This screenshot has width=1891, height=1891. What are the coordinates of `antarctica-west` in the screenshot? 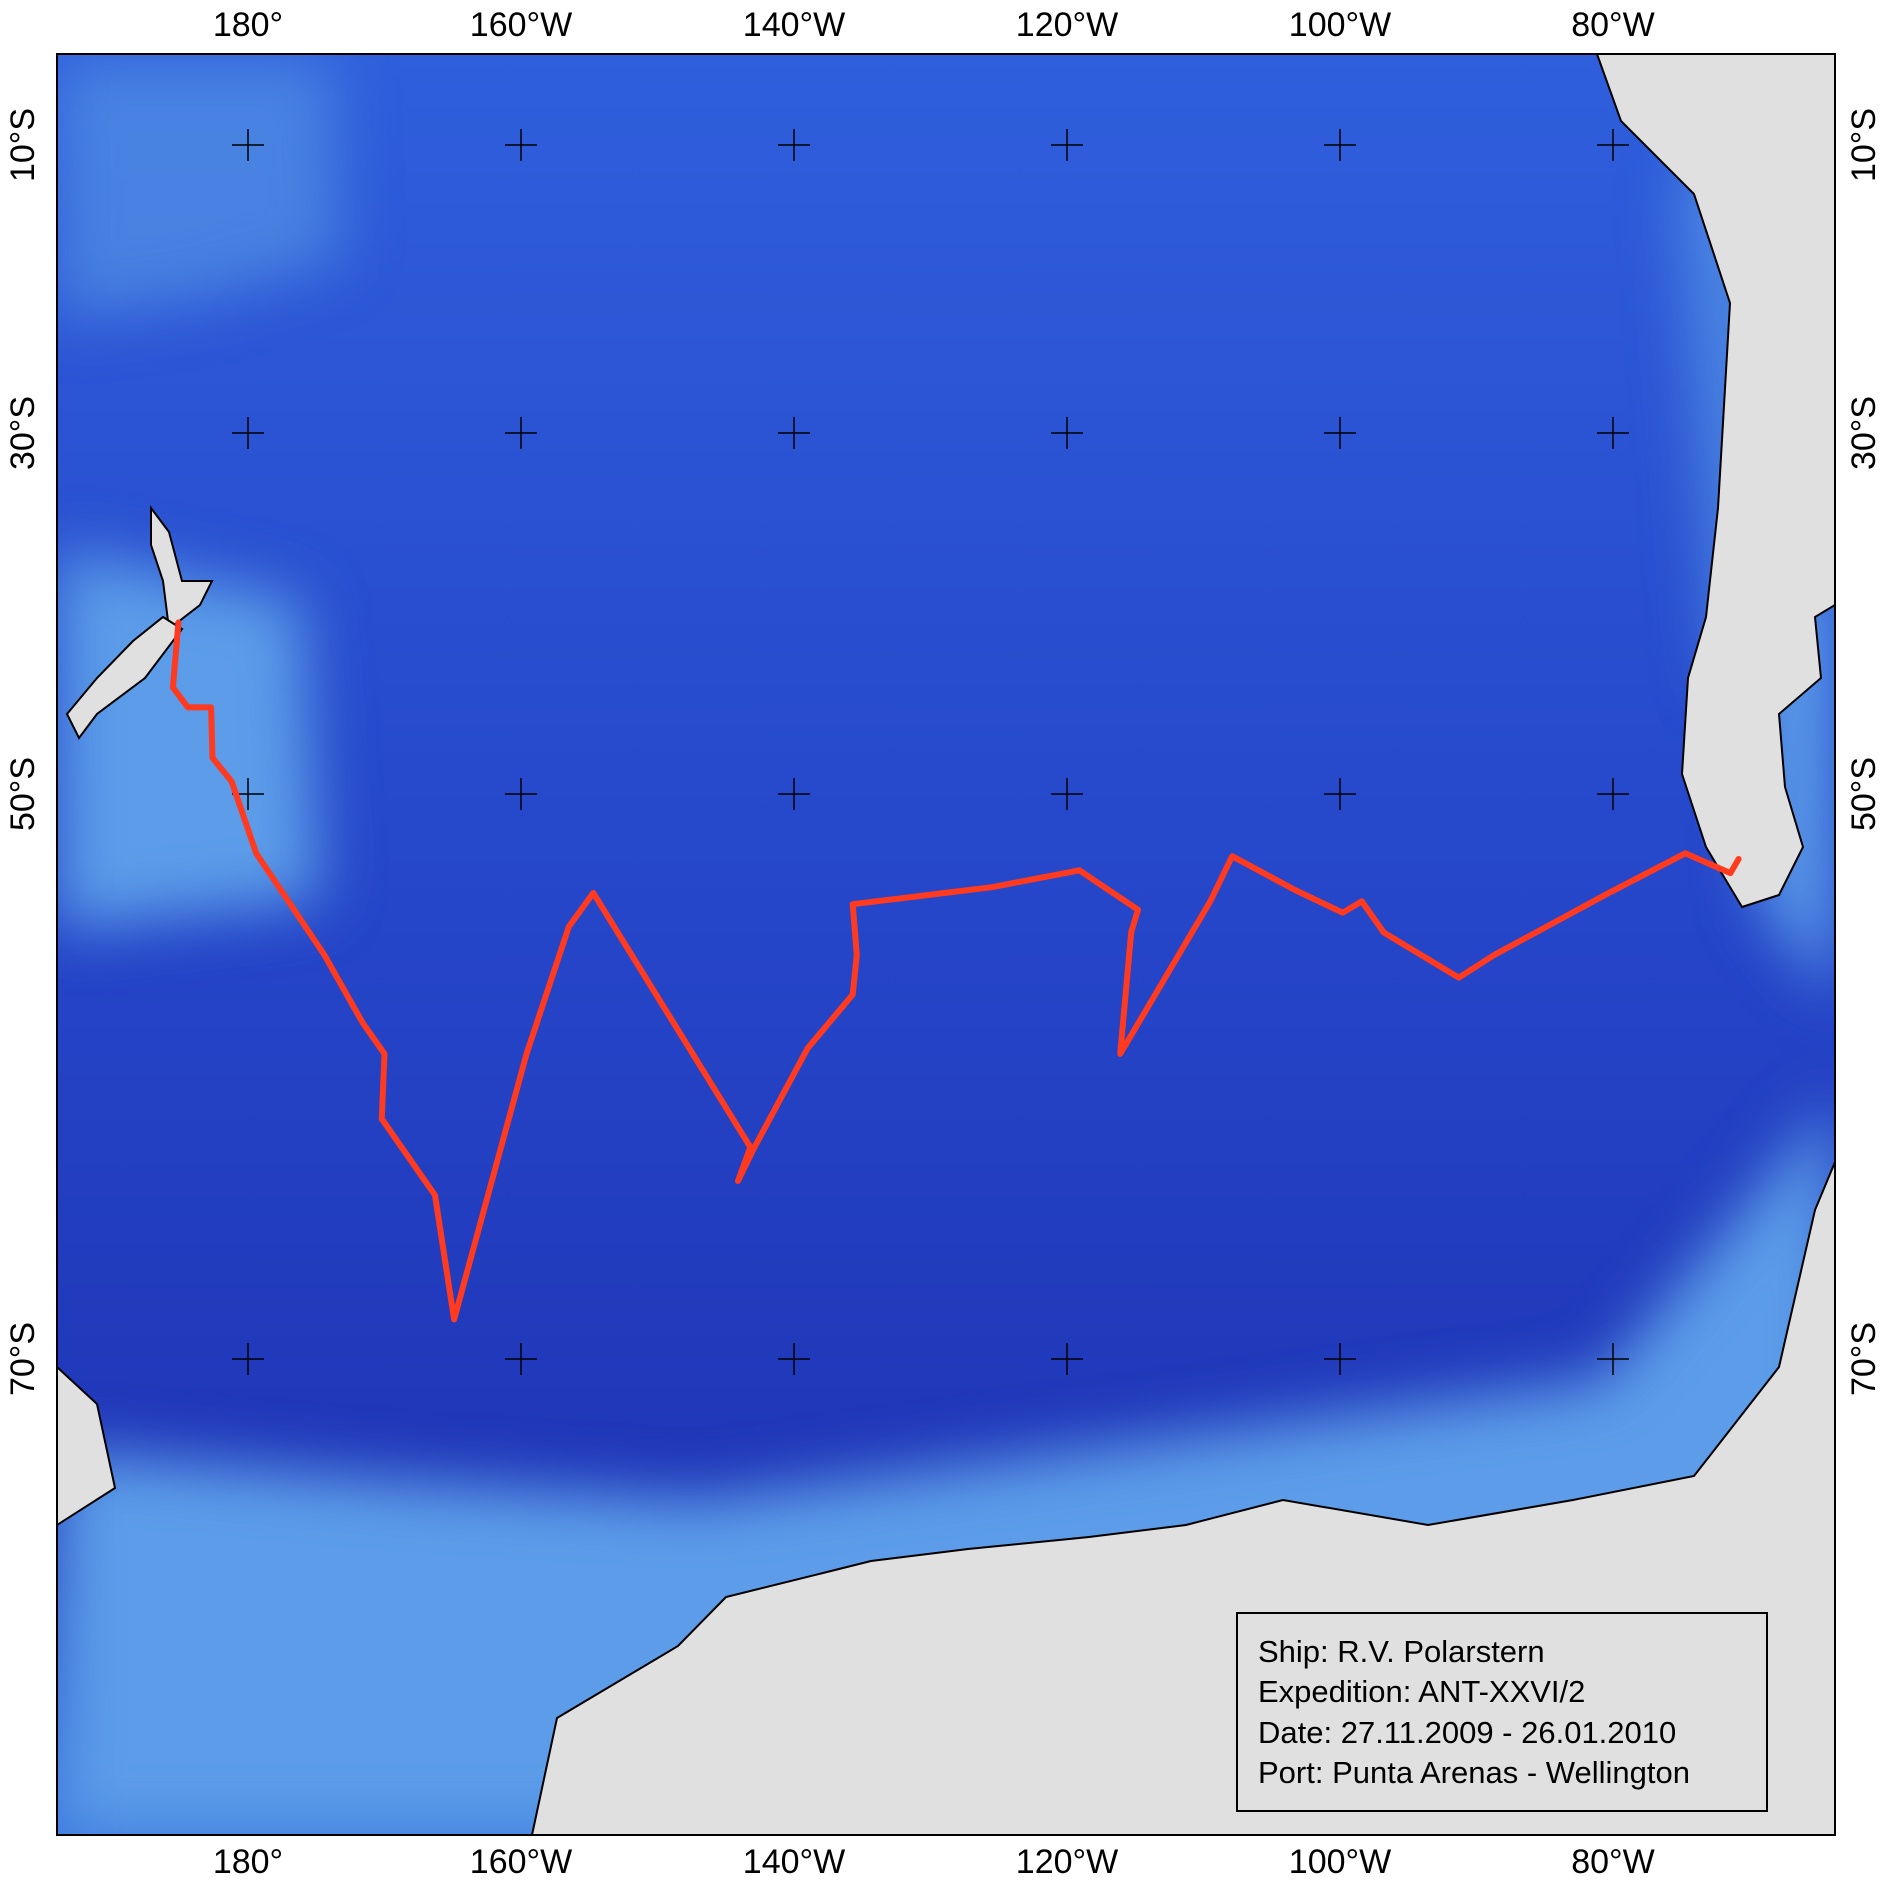 It's located at (87, 1446).